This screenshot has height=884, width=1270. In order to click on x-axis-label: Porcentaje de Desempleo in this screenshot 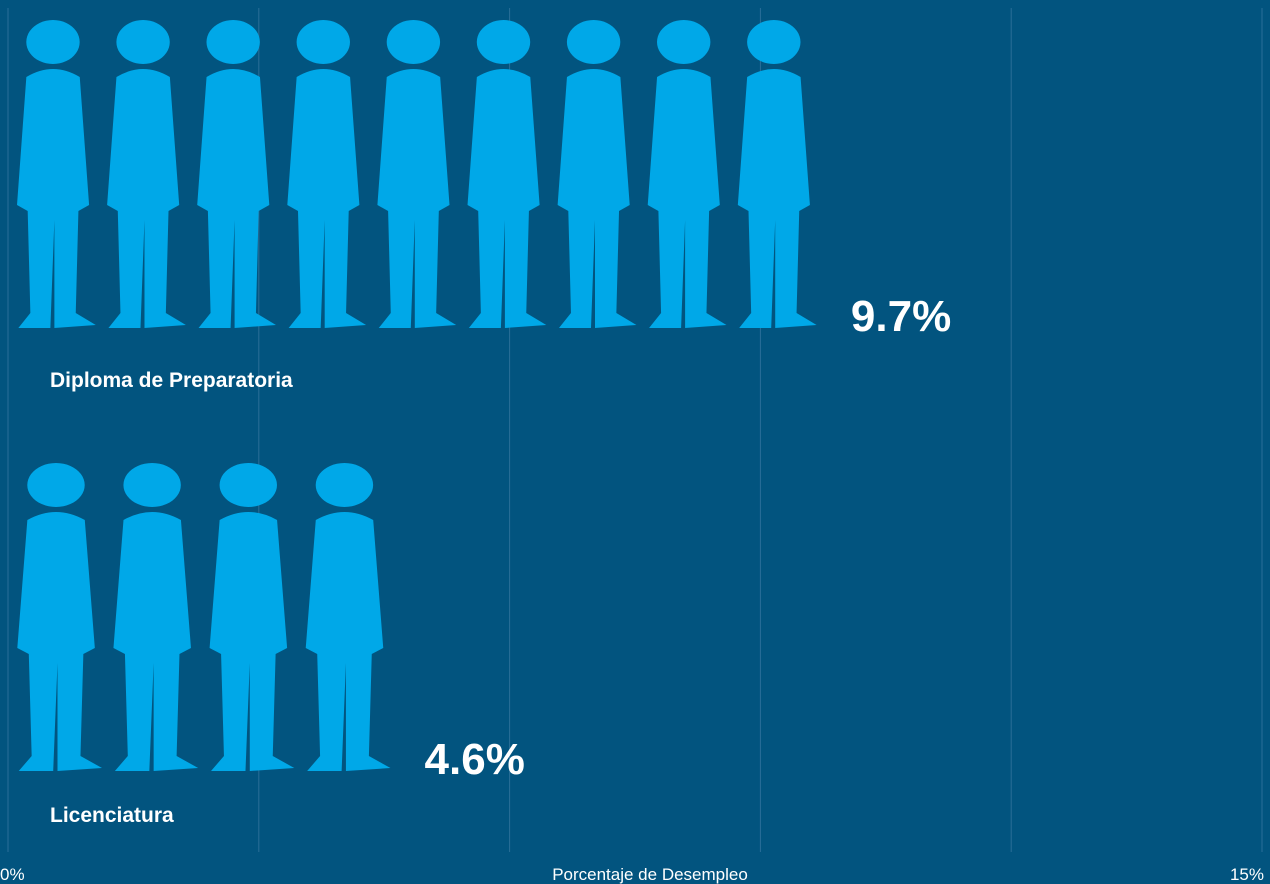, I will do `click(650, 874)`.